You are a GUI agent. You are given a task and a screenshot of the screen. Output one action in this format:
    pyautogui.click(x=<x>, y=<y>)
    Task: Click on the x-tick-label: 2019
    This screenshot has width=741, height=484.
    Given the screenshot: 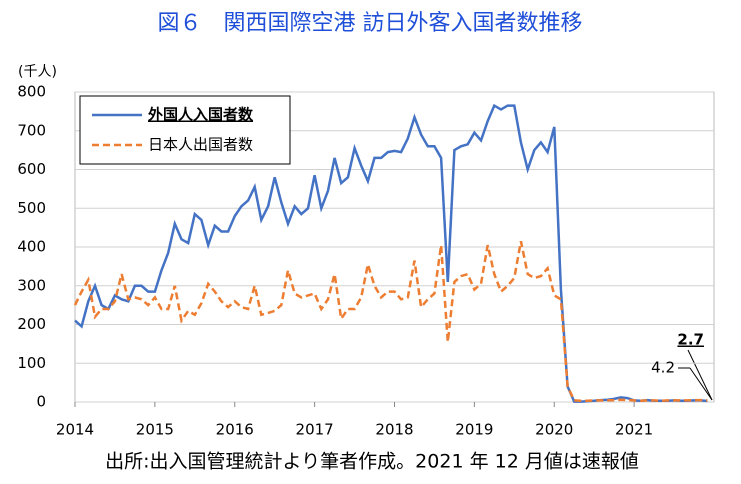 What is the action you would take?
    pyautogui.click(x=474, y=430)
    